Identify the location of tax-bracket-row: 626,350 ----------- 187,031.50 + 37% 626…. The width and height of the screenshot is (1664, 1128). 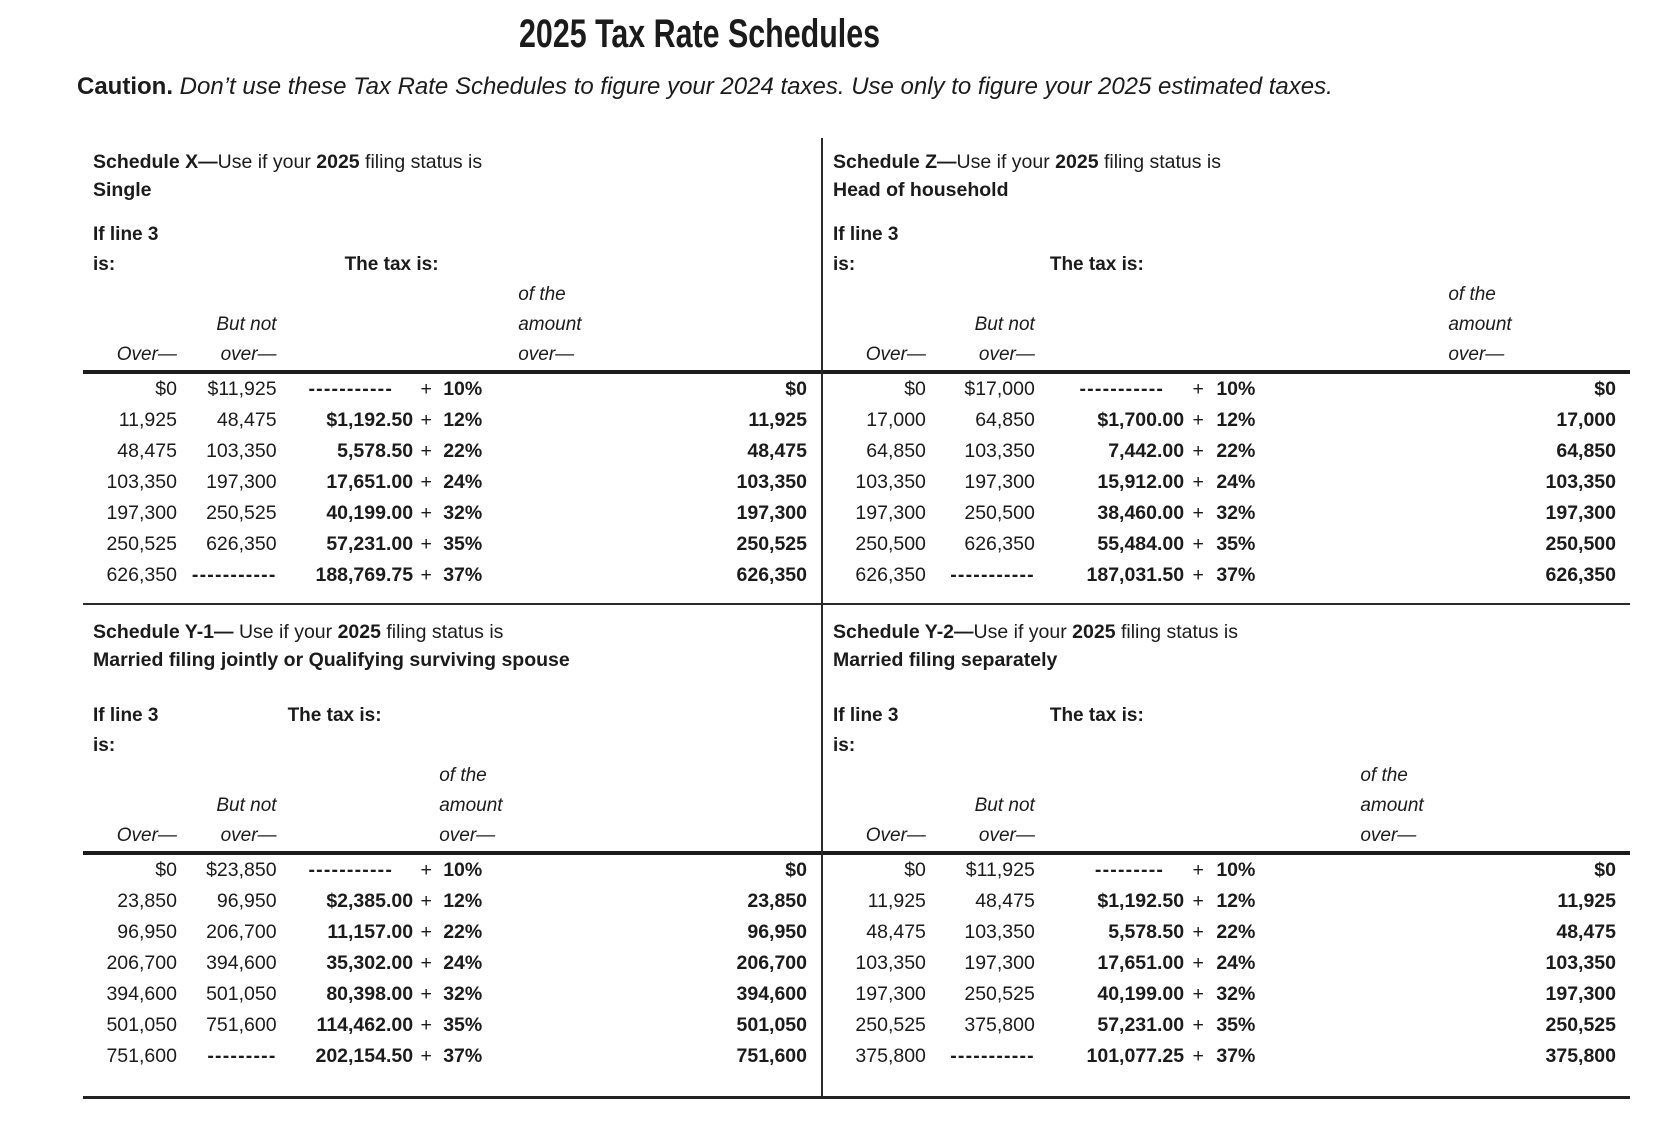
(1226, 575).